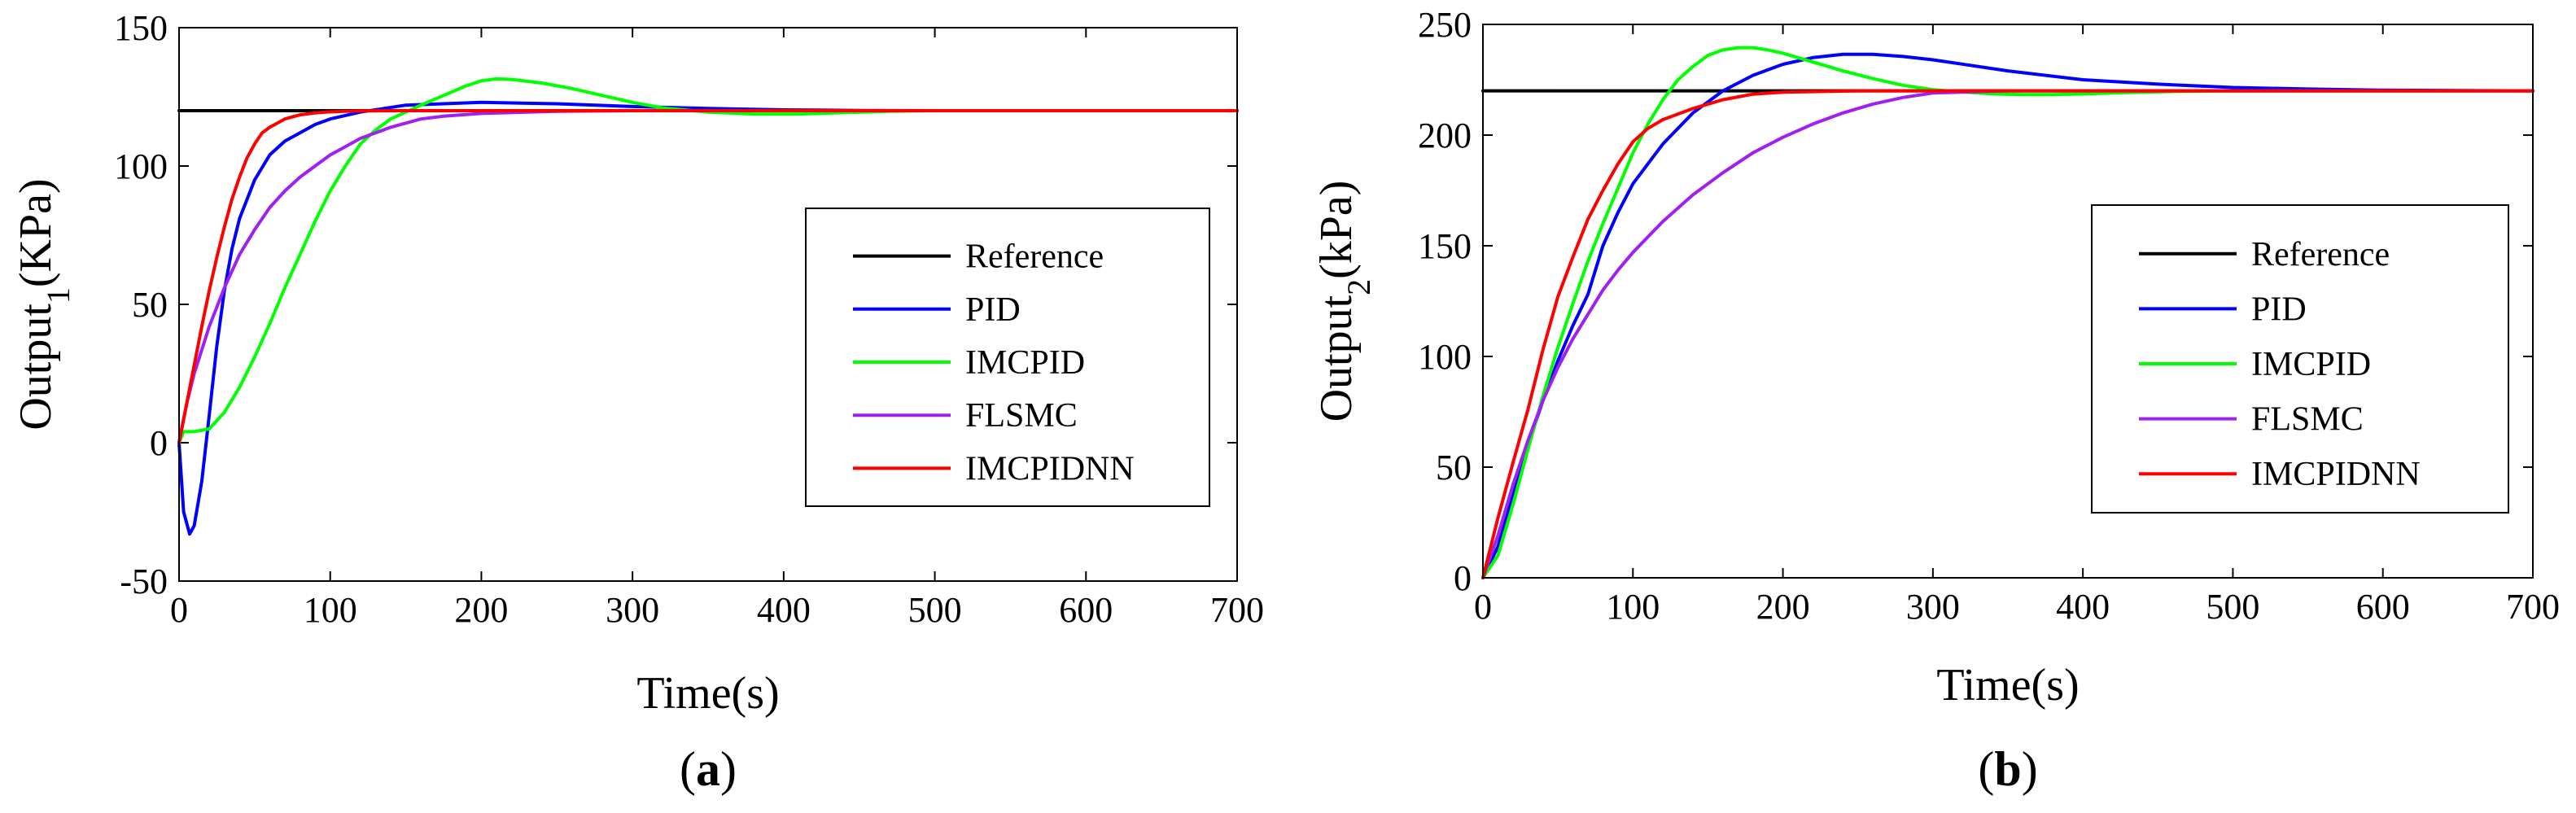  Describe the element at coordinates (1336, 230) in the screenshot. I see `y-axis-label-b-unit: (kPa)` at that location.